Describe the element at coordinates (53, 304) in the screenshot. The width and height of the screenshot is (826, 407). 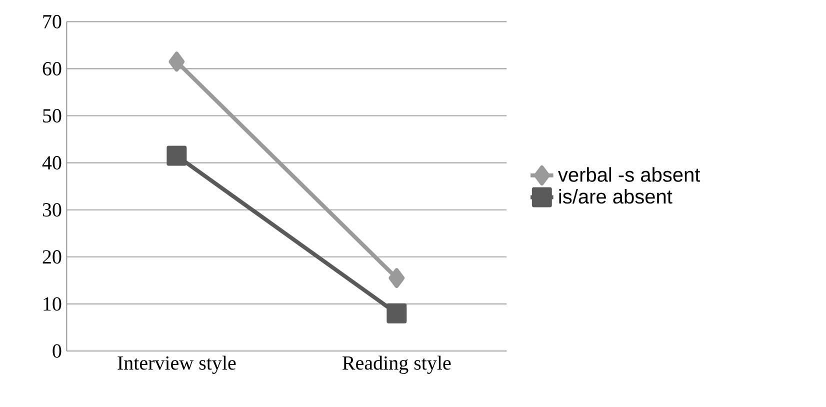
I see `y-tick-label: 10` at that location.